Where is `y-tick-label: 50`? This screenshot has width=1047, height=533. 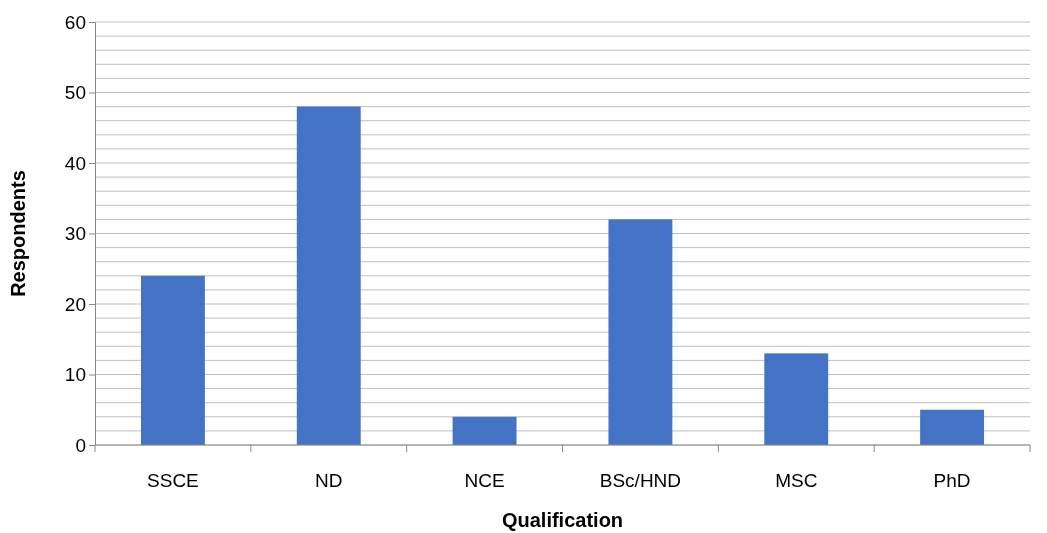
y-tick-label: 50 is located at coordinates (75, 93).